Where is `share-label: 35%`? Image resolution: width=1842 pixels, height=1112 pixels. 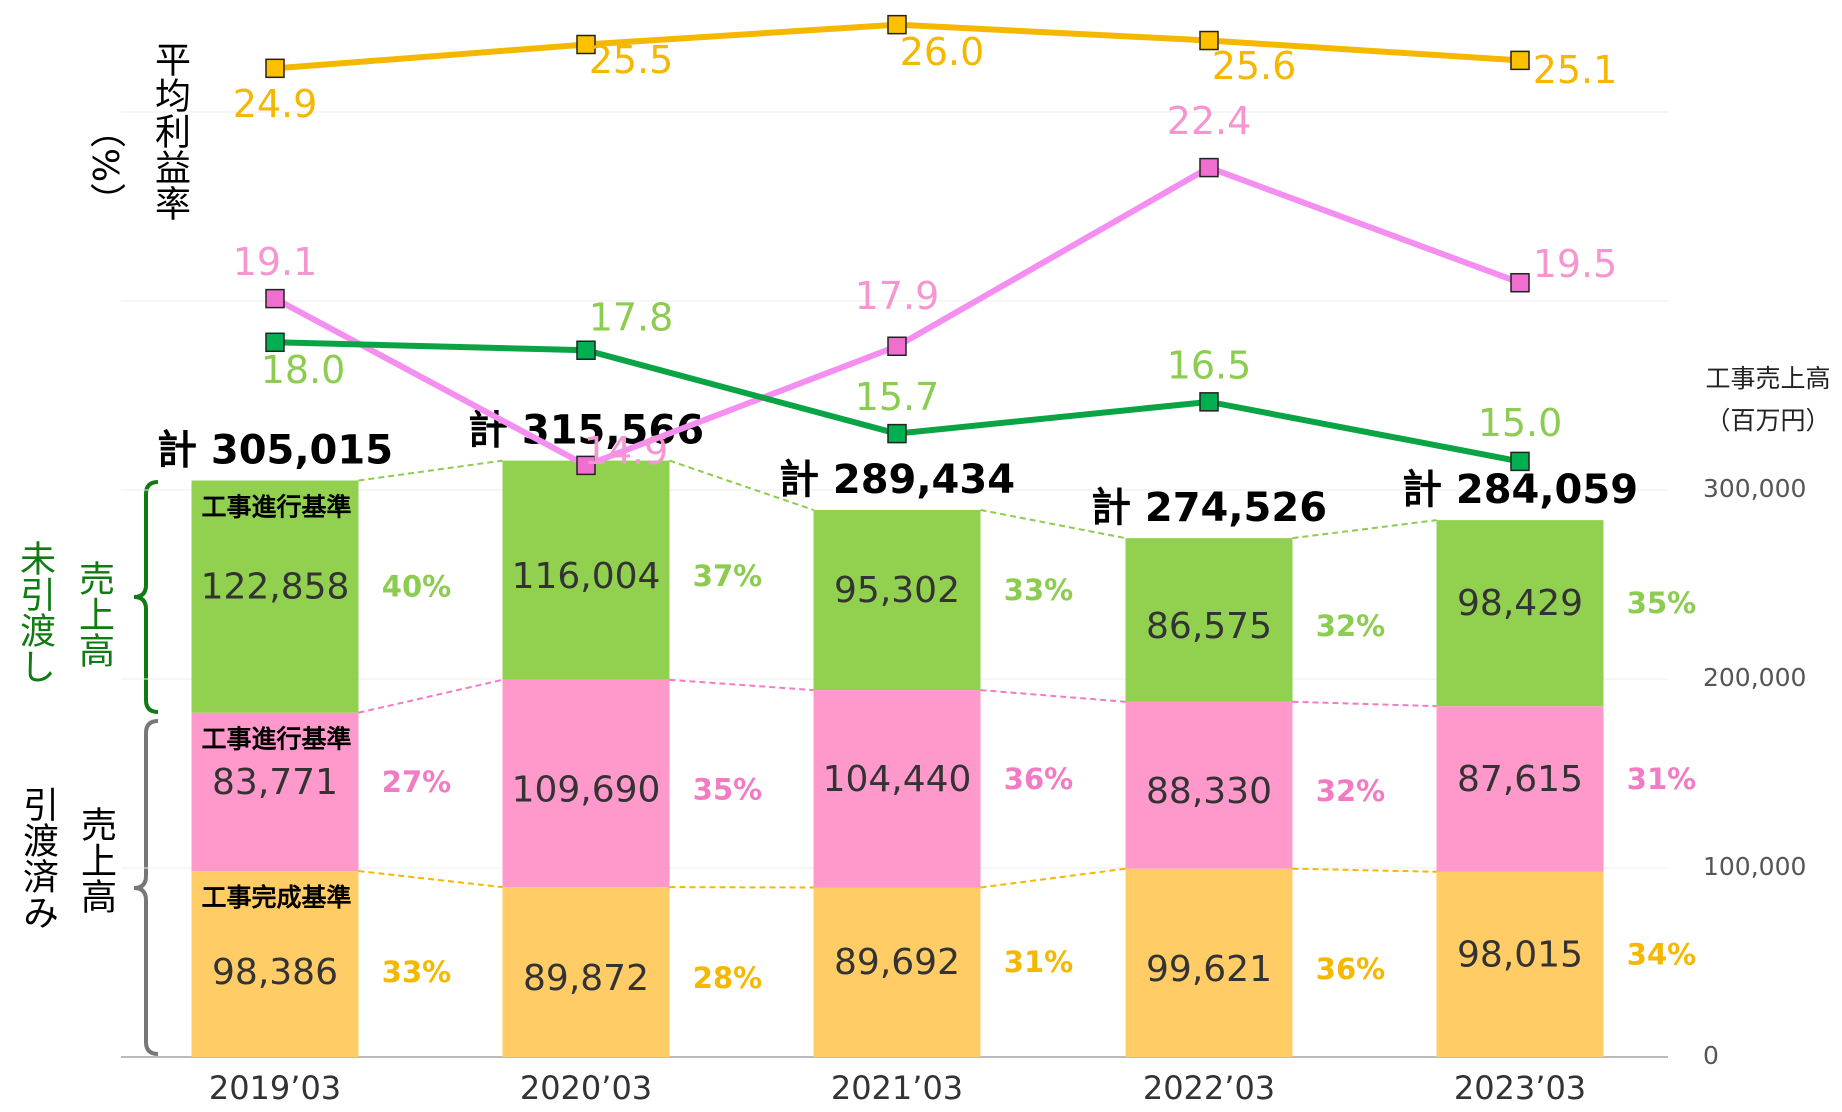
share-label: 35% is located at coordinates (1661, 603).